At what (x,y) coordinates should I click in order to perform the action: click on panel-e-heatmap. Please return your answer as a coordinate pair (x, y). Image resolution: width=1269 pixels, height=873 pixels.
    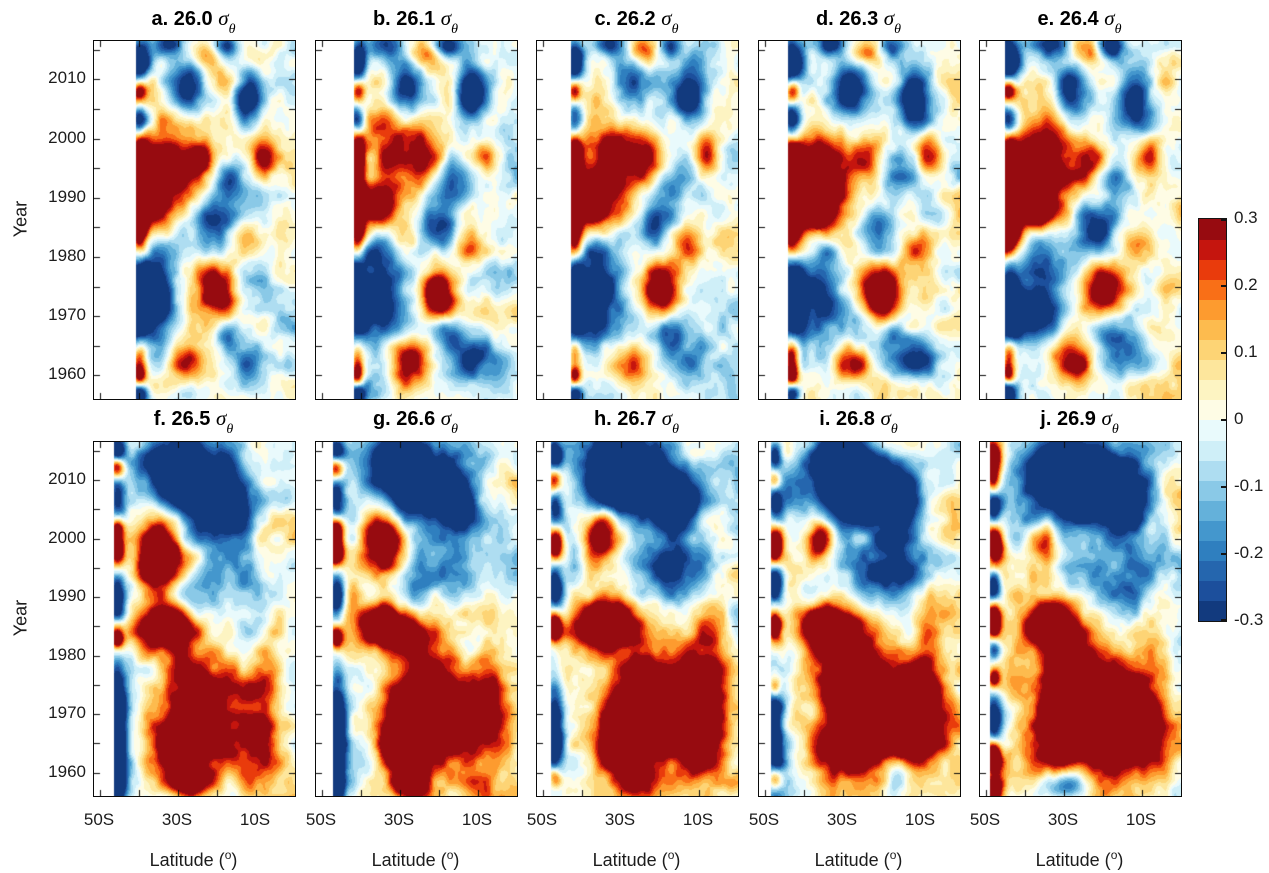
    Looking at the image, I should click on (1080, 220).